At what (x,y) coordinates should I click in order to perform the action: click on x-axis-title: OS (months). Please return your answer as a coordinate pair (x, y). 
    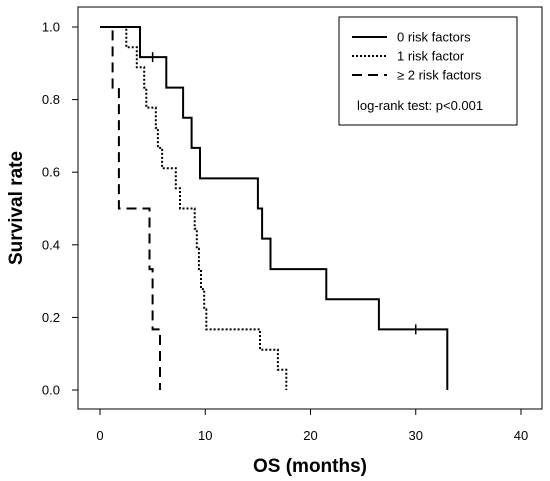
    Looking at the image, I should click on (310, 466).